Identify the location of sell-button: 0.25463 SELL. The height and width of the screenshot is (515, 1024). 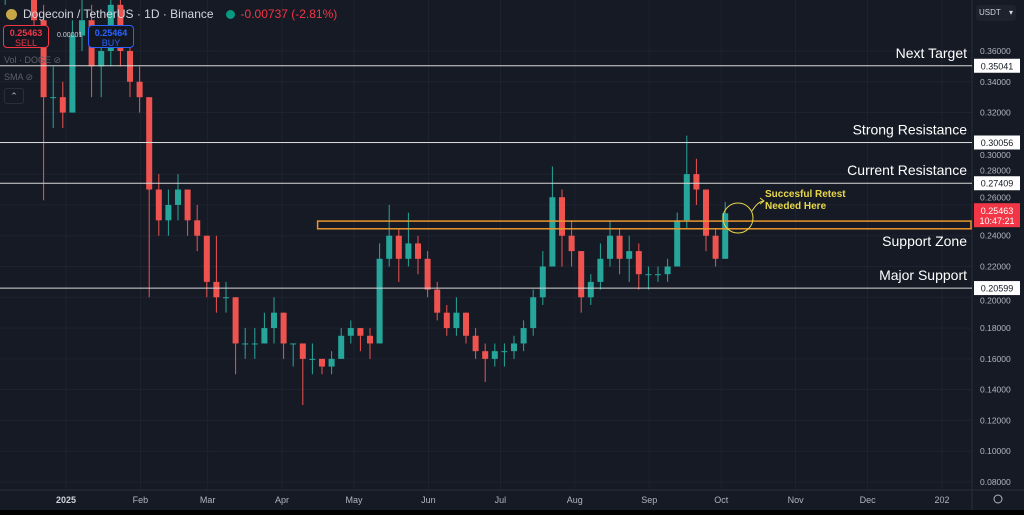
(26, 36).